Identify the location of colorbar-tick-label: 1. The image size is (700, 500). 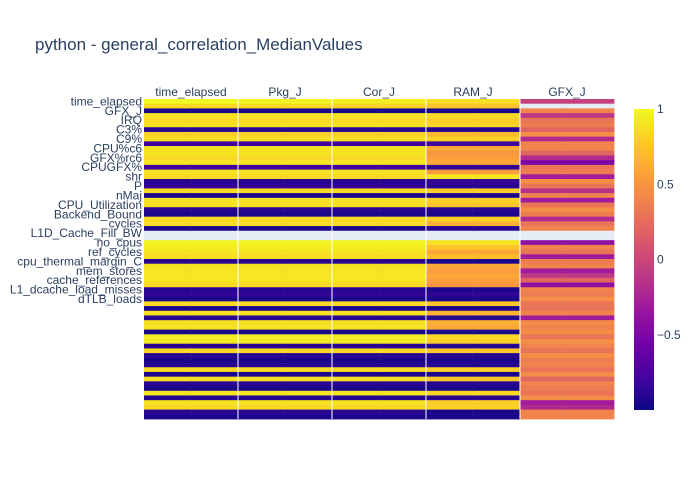
(660, 109).